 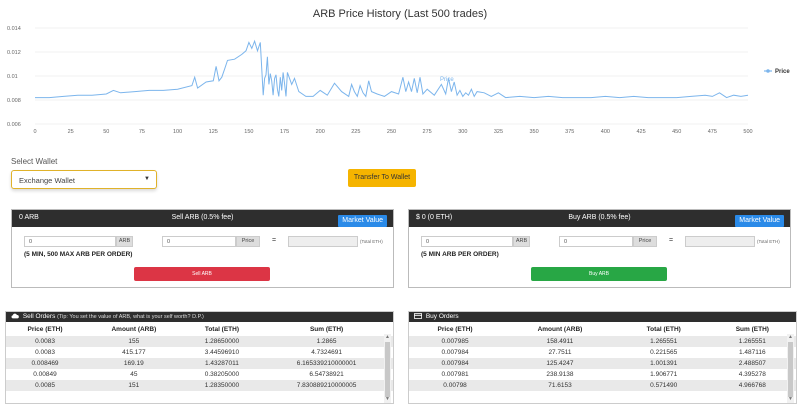 What do you see at coordinates (455, 329) in the screenshot?
I see `column-header: Price (ETH)` at bounding box center [455, 329].